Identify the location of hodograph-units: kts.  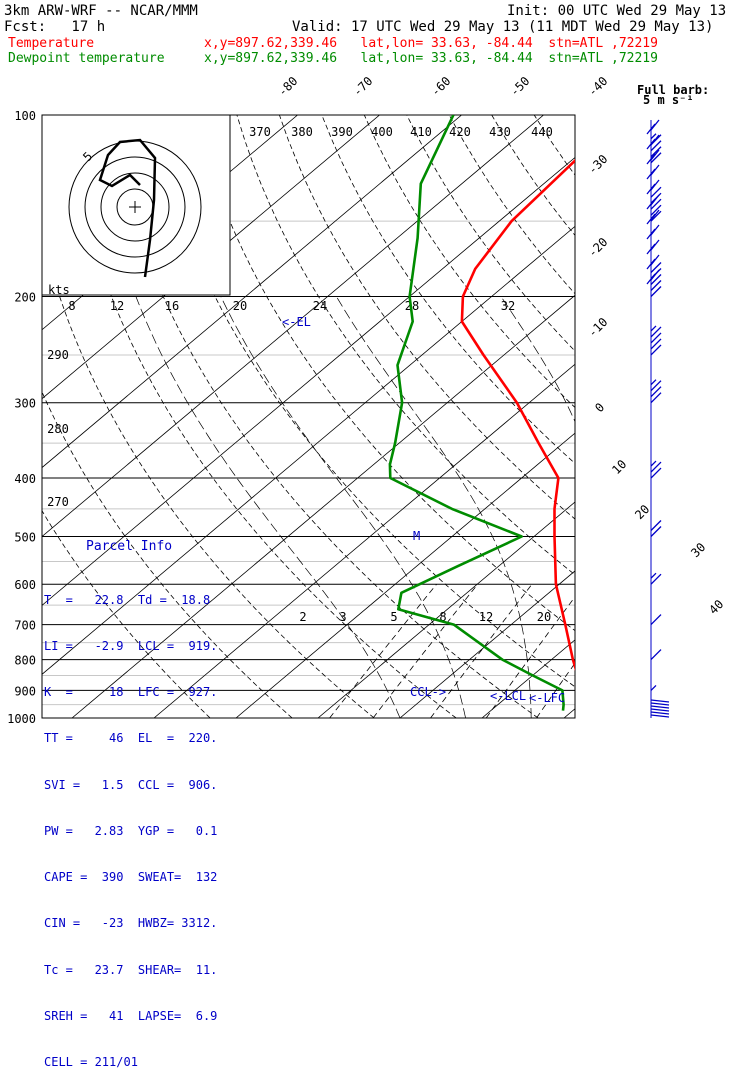
(59, 290).